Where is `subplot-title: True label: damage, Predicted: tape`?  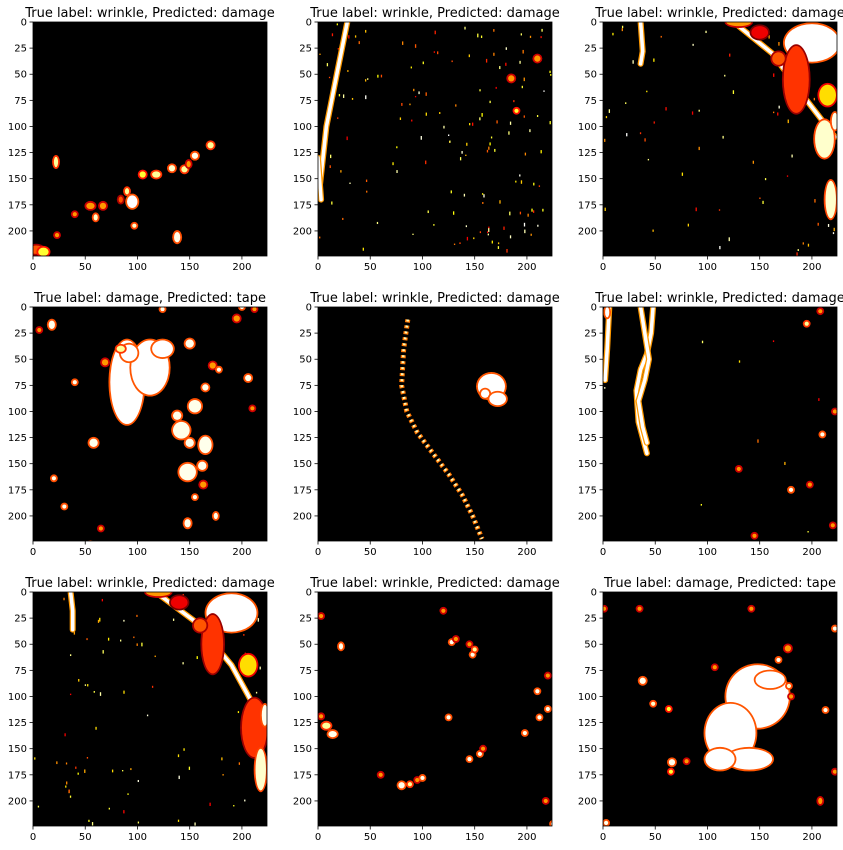
subplot-title: True label: damage, Predicted: tape is located at coordinates (149, 298).